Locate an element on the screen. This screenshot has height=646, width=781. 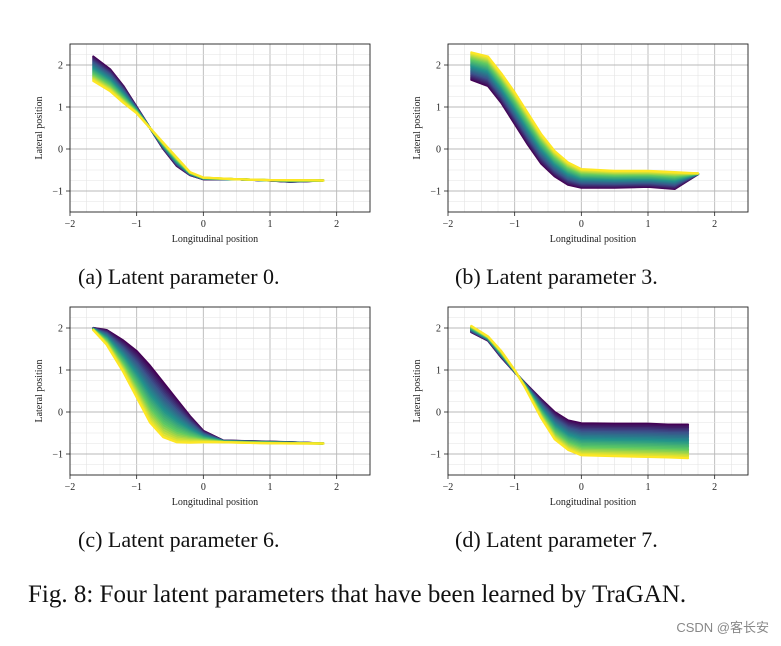
curves-d is located at coordinates (580, 392).